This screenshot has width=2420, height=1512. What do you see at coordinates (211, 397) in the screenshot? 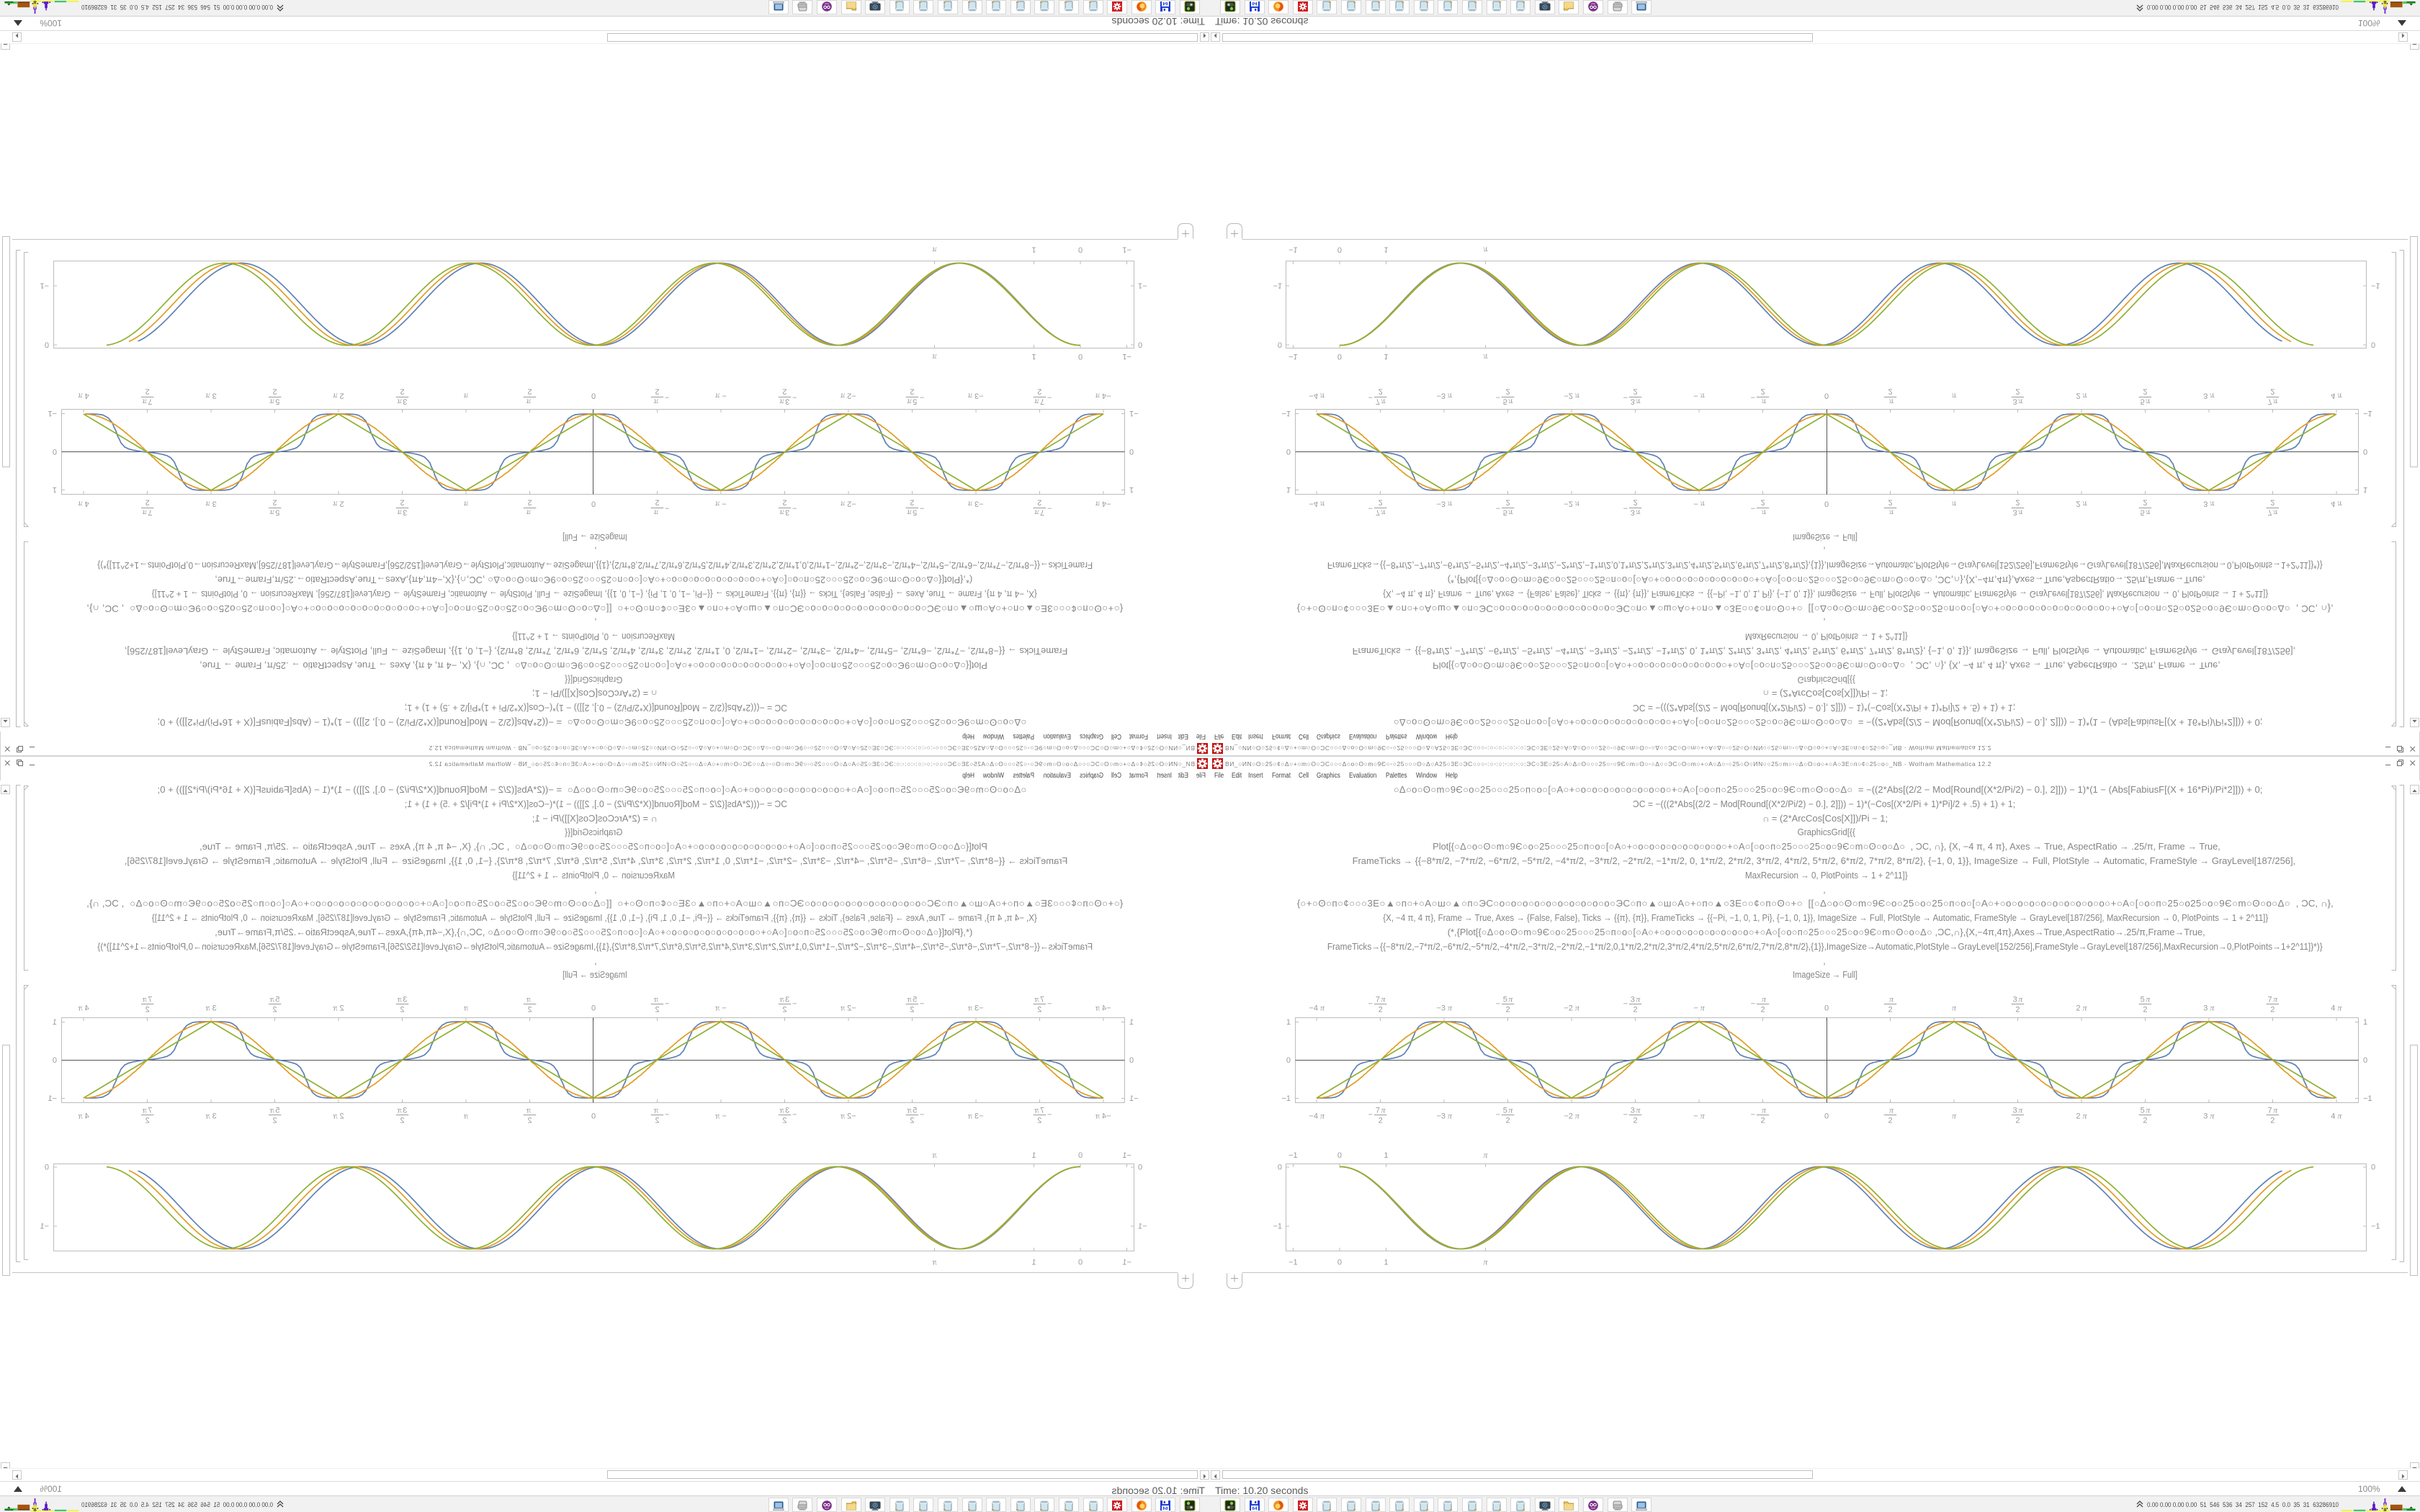
I see `svg-text: 3 π` at bounding box center [211, 397].